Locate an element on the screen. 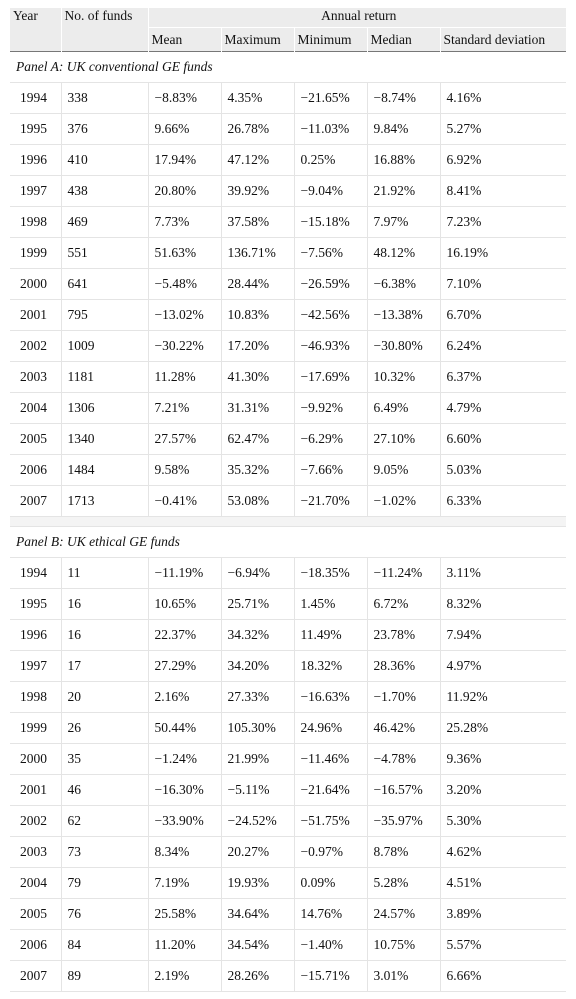  maximum-cell: 47.12% is located at coordinates (258, 160).